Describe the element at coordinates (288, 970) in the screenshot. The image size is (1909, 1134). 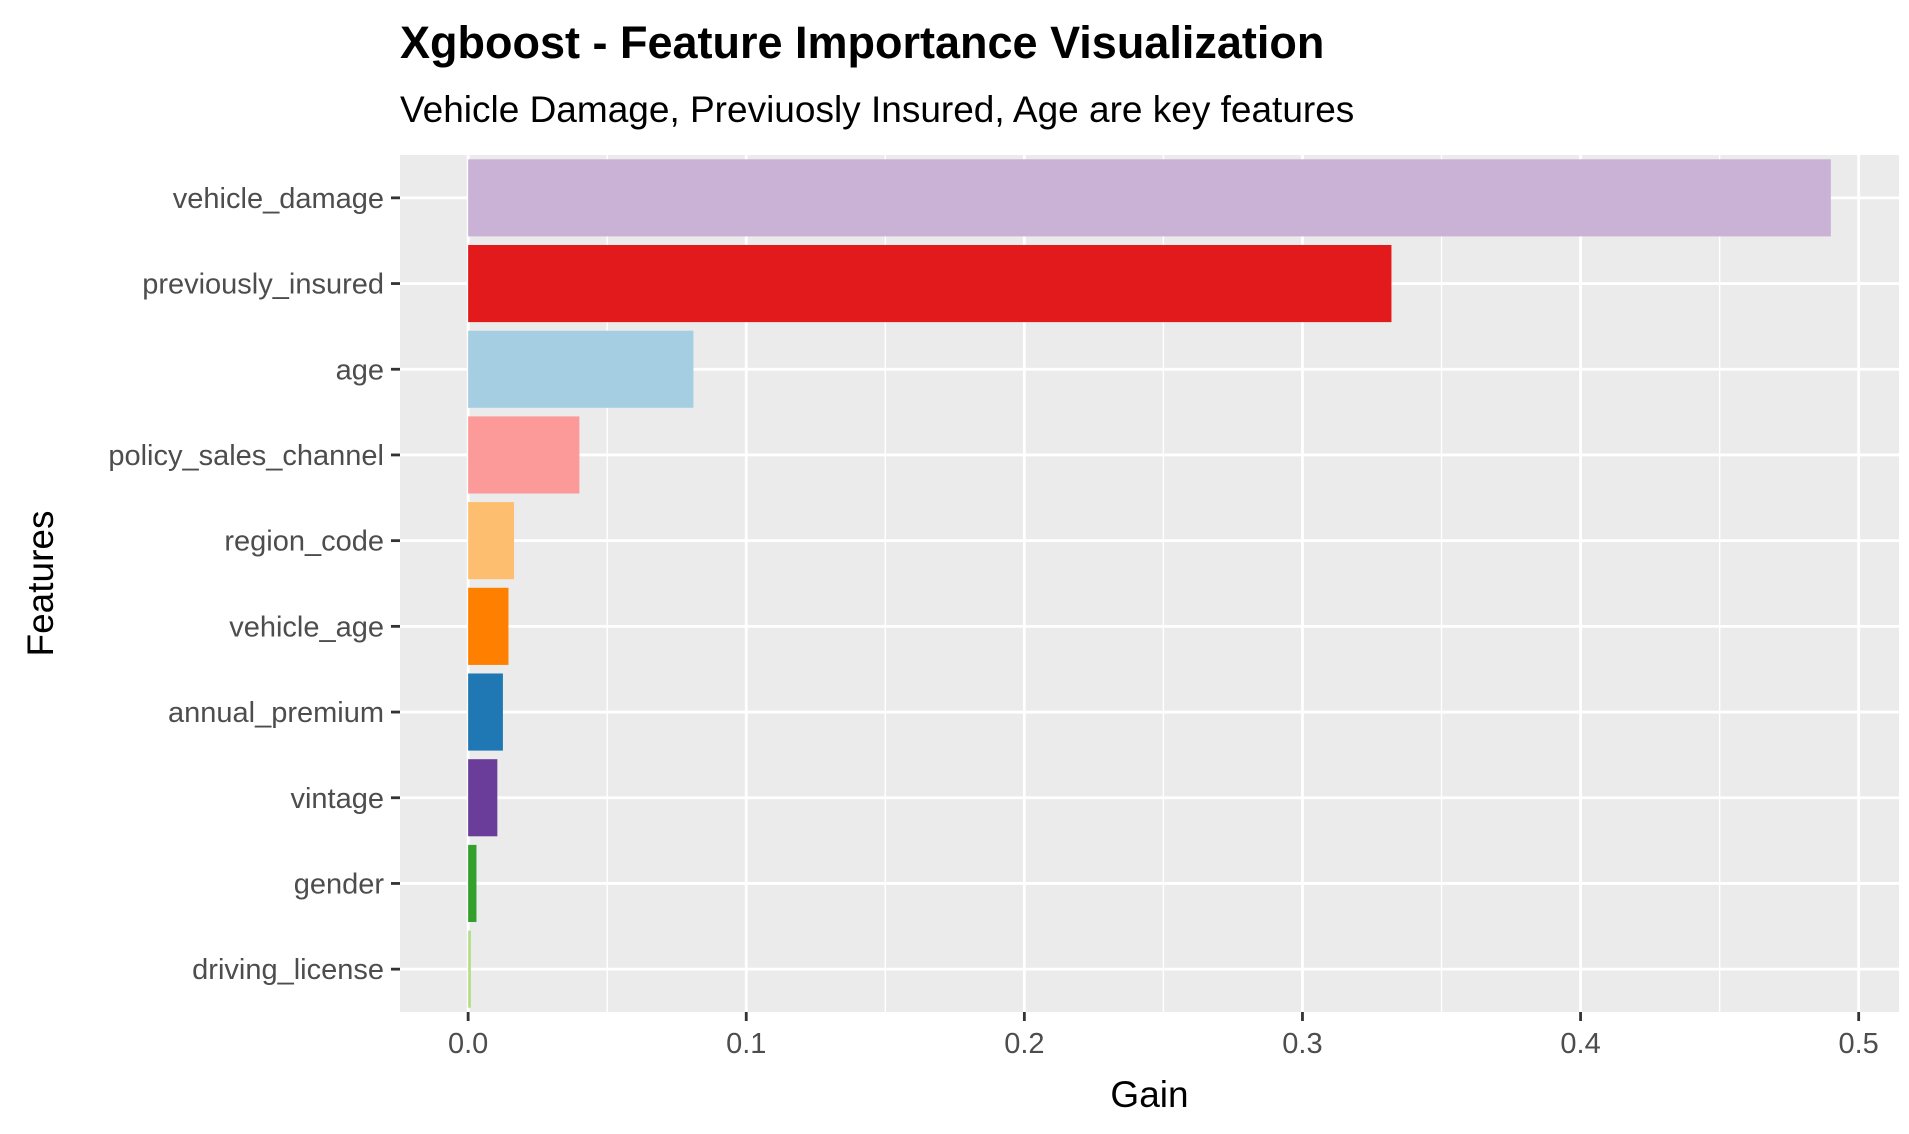
I see `y-tick-label: driving_license` at that location.